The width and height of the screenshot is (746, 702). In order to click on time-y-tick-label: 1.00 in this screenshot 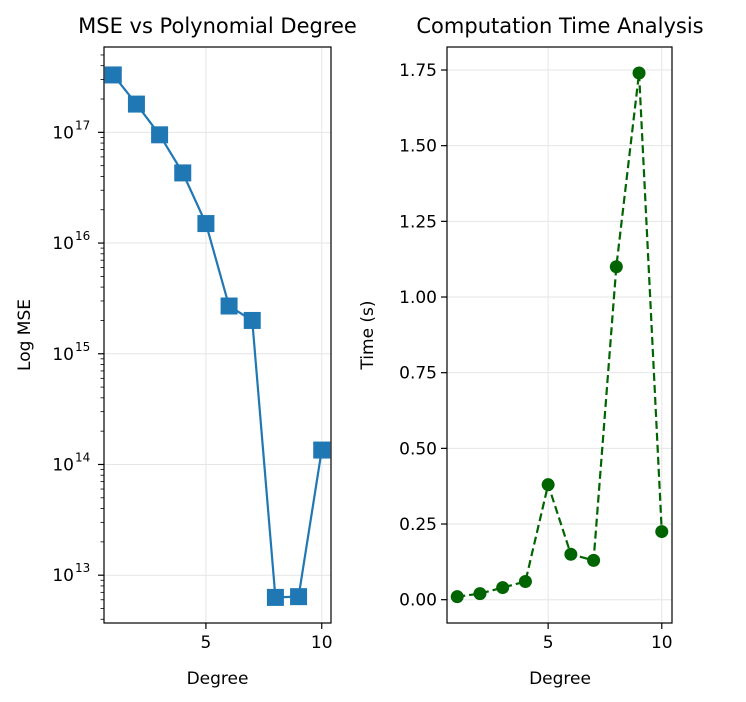, I will do `click(418, 298)`.